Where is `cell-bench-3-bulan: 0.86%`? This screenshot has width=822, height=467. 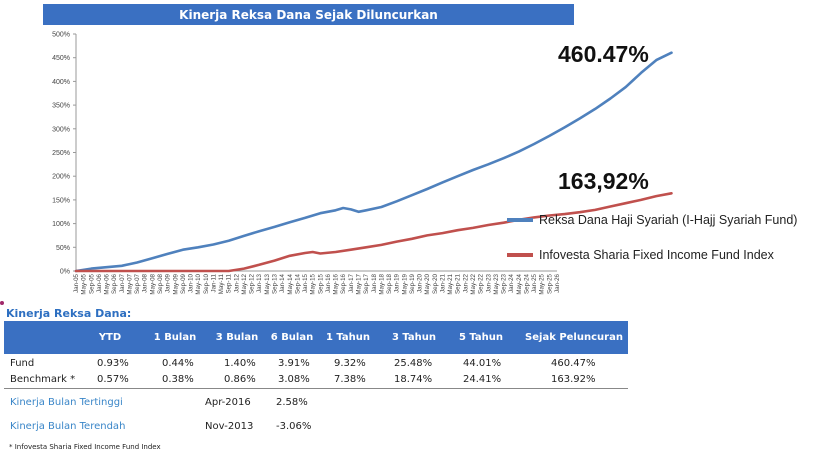
cell-bench-3-bulan: 0.86% is located at coordinates (240, 379).